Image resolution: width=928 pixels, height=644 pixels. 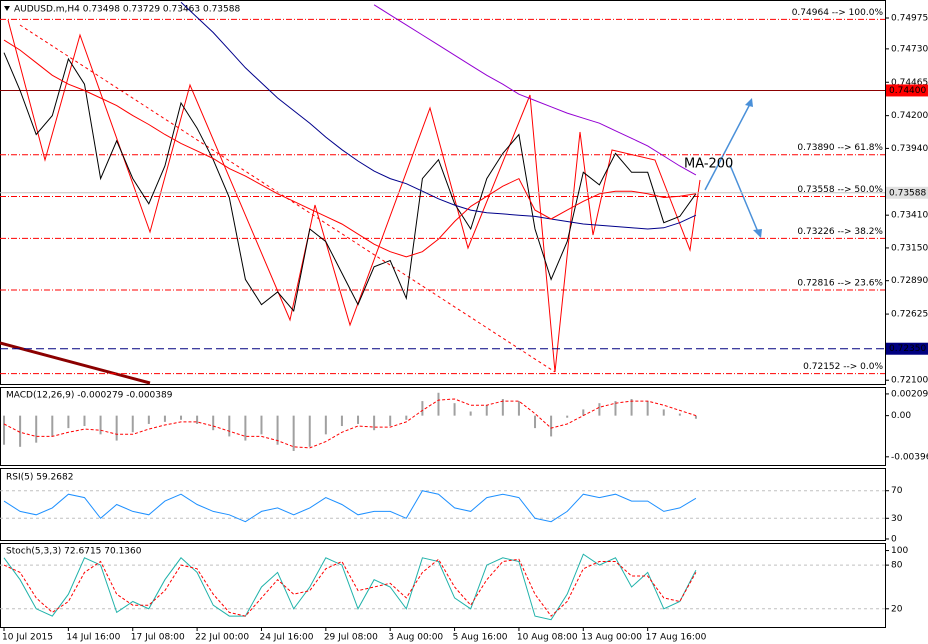 I want to click on y-tick-label: 0.72890, so click(x=909, y=281).